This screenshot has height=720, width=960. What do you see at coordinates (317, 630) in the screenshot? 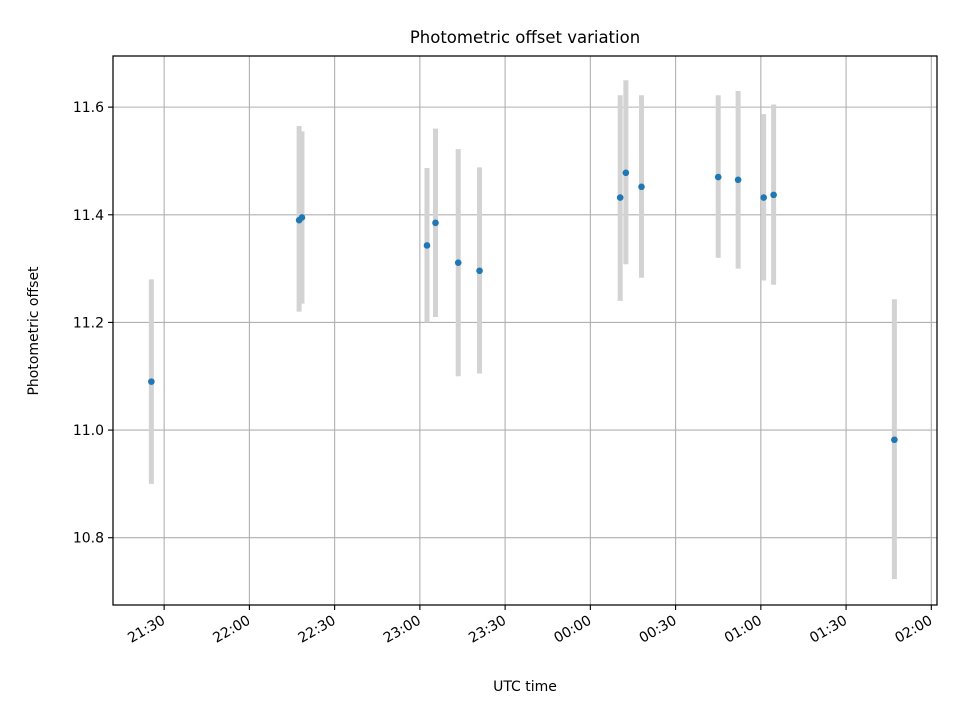
I see `x-tick-label: 22:30` at bounding box center [317, 630].